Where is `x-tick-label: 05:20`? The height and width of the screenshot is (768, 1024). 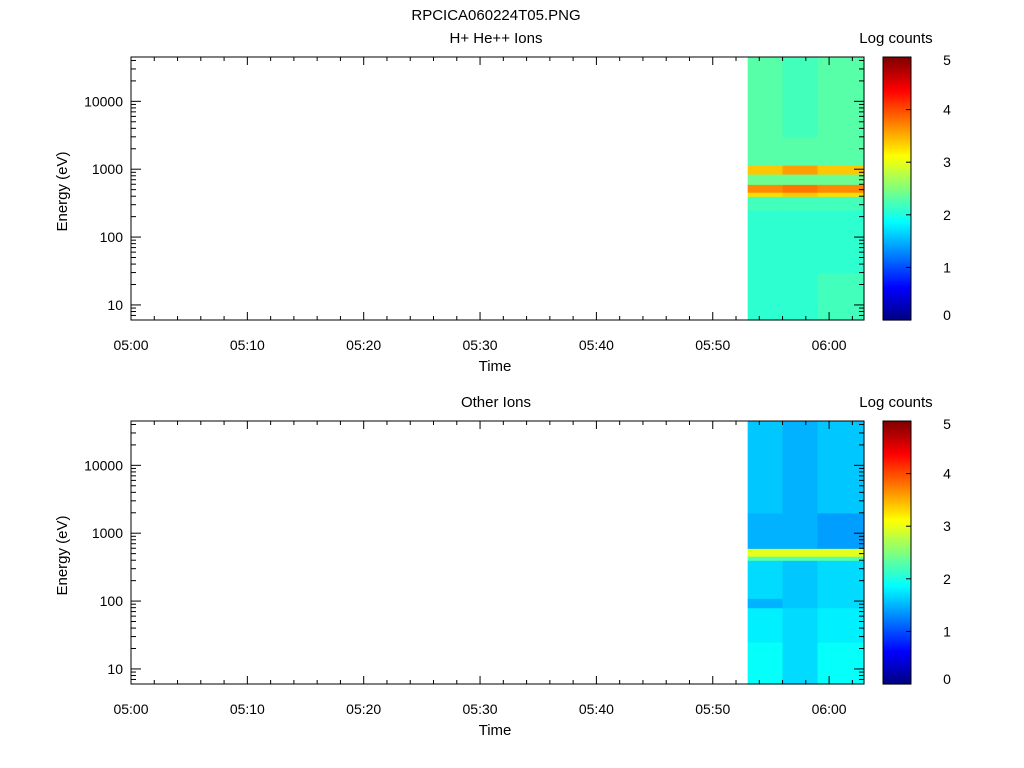 x-tick-label: 05:20 is located at coordinates (363, 709).